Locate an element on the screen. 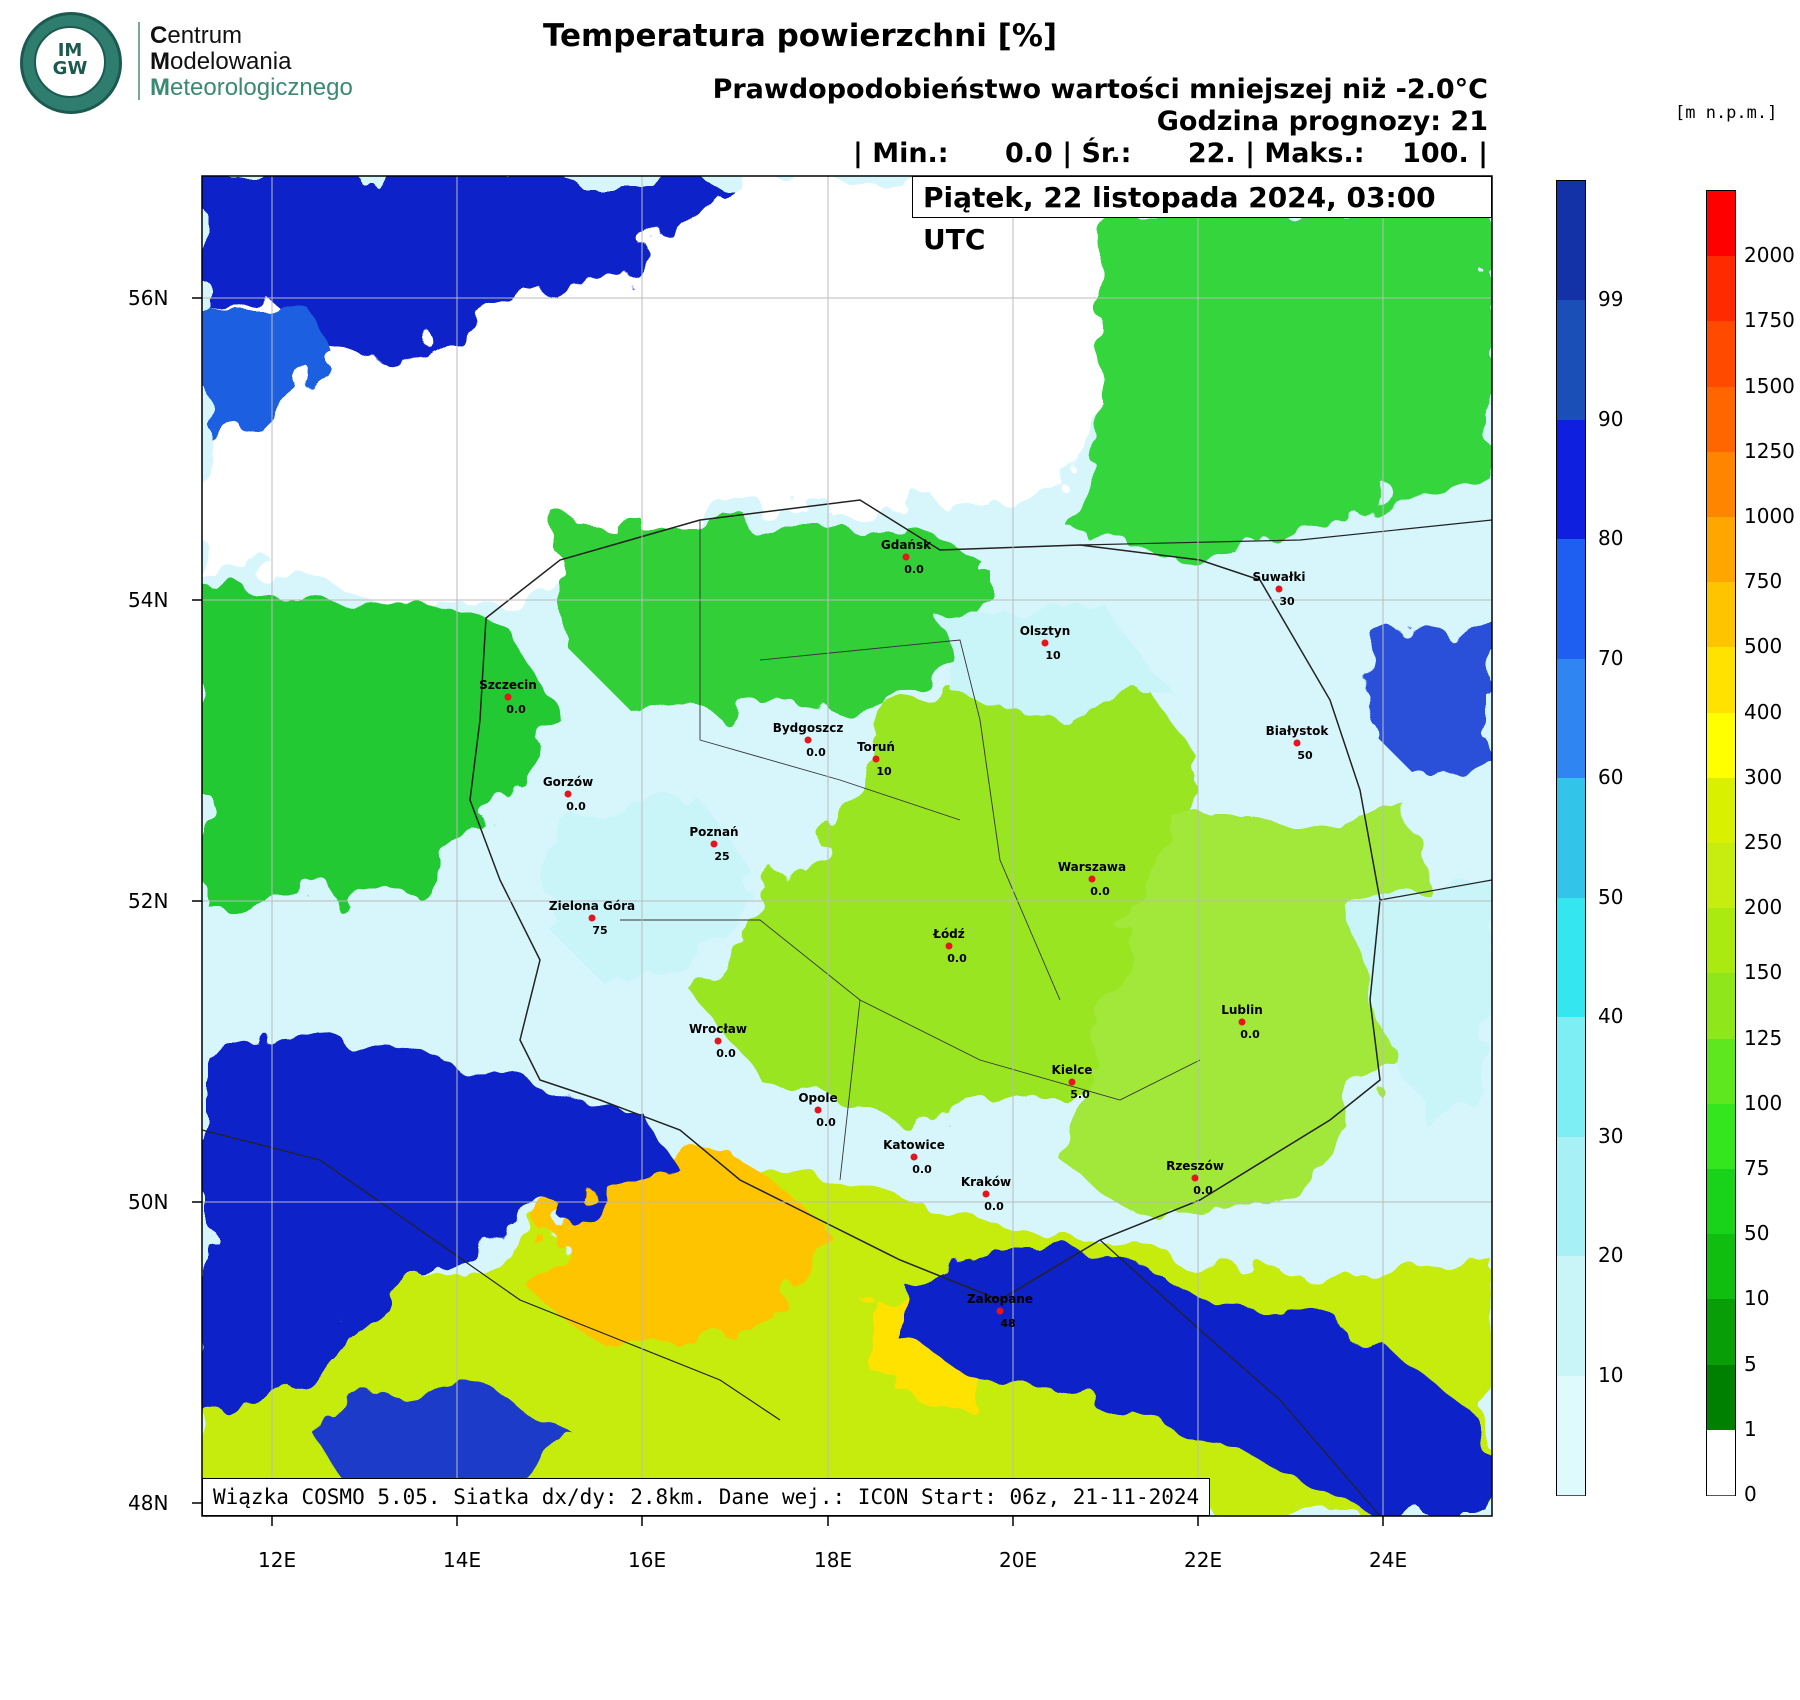  city-name: Szczecin is located at coordinates (508, 685).